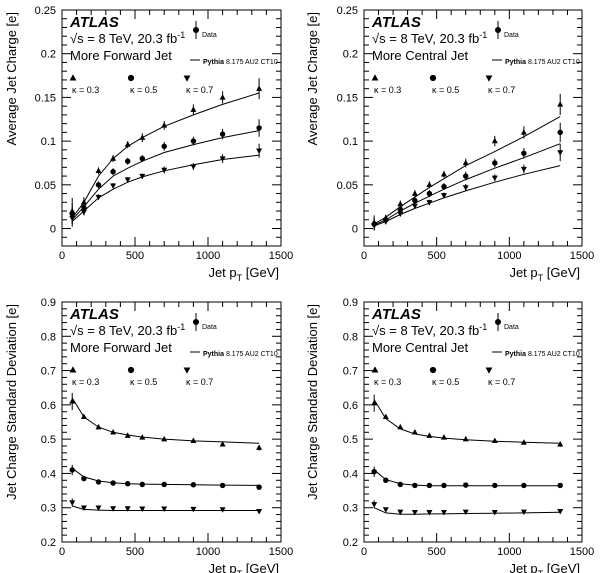  What do you see at coordinates (85, 382) in the screenshot?
I see `legend-kappa-label: κ = 0.3` at bounding box center [85, 382].